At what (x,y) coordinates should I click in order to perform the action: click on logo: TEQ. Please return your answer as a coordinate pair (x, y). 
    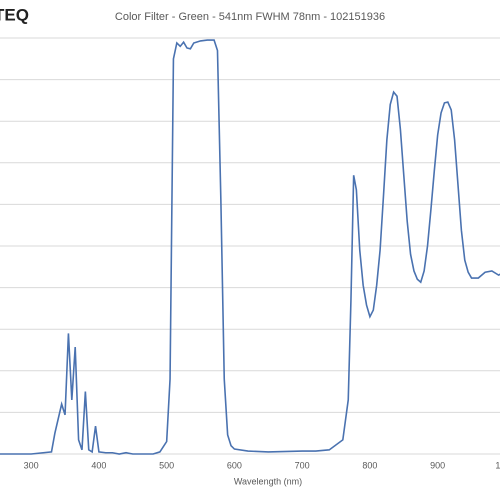
    Looking at the image, I should click on (14, 14).